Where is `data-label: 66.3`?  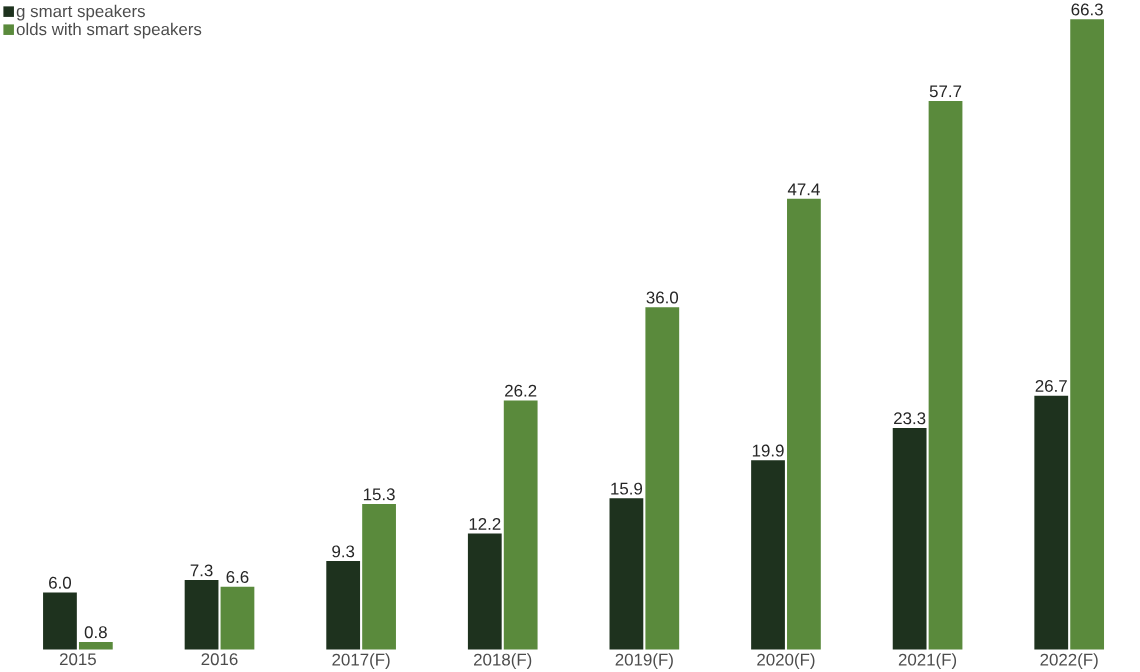
data-label: 66.3 is located at coordinates (1087, 9).